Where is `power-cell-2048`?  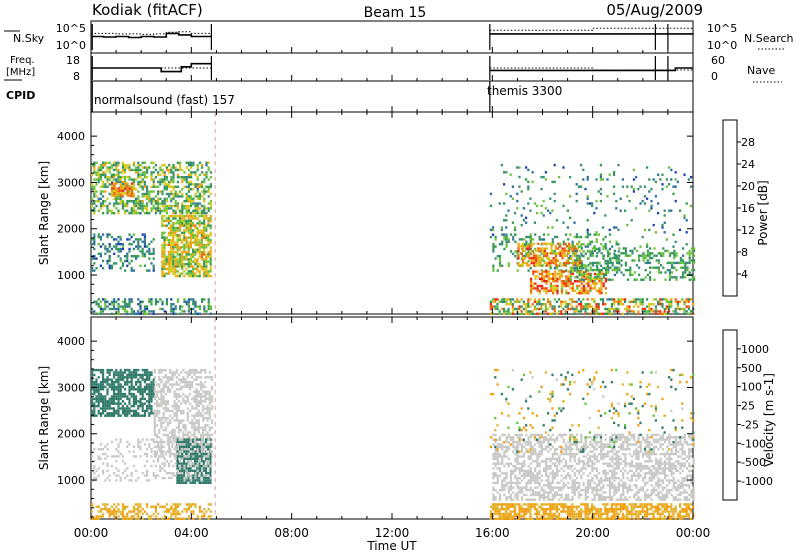 power-cell-2048 is located at coordinates (599, 234).